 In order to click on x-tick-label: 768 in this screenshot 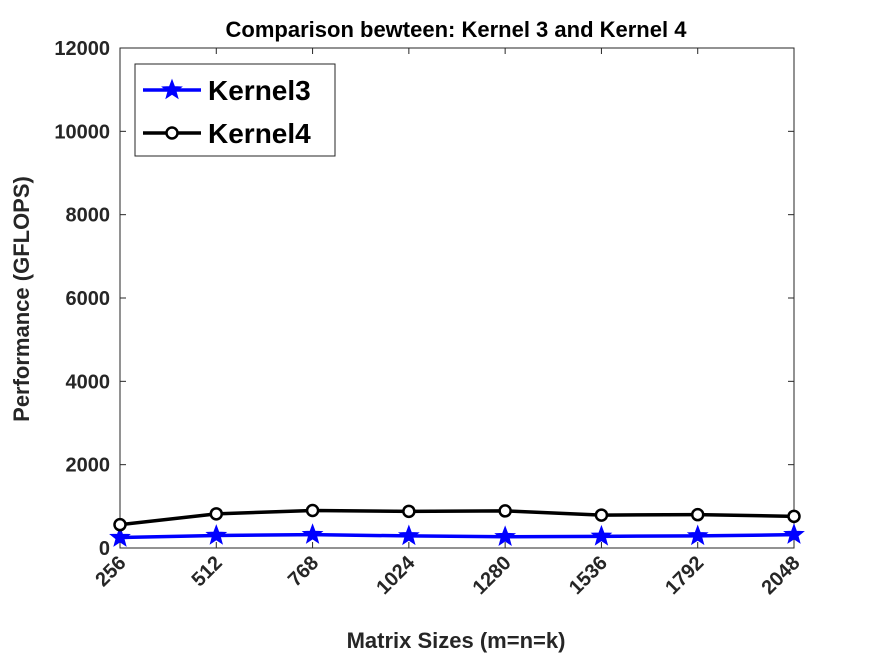, I will do `click(303, 571)`.